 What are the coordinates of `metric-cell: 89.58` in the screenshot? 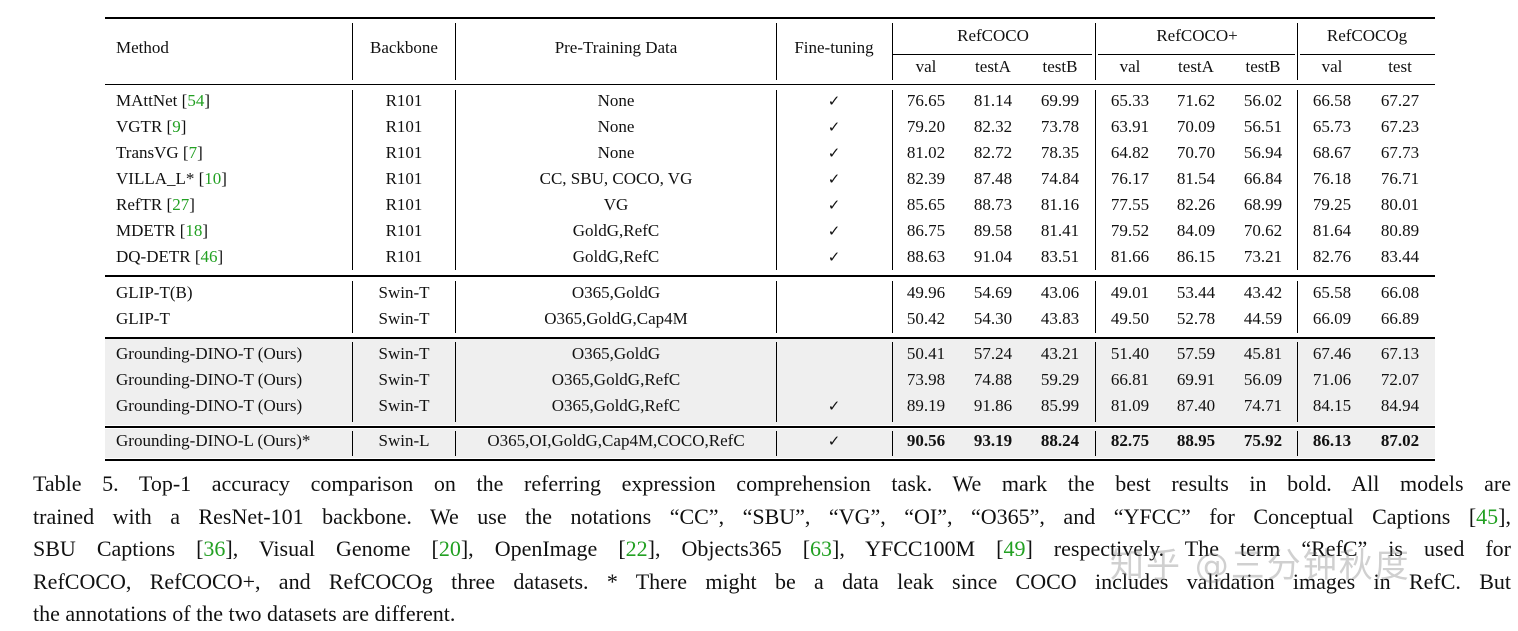 It's located at (993, 230).